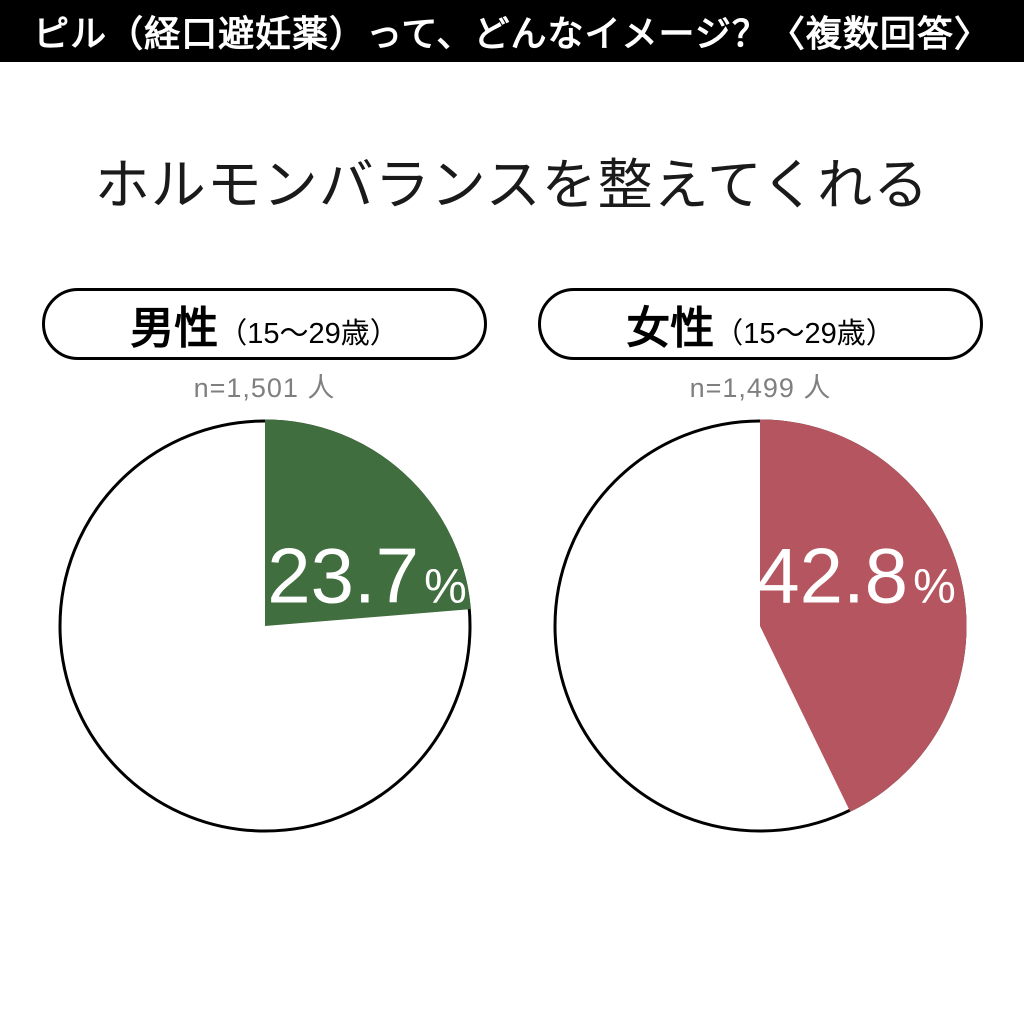 The width and height of the screenshot is (1024, 1024). Describe the element at coordinates (804, 334) in the screenshot. I see `group-age-note-female: （15～29歳）` at that location.